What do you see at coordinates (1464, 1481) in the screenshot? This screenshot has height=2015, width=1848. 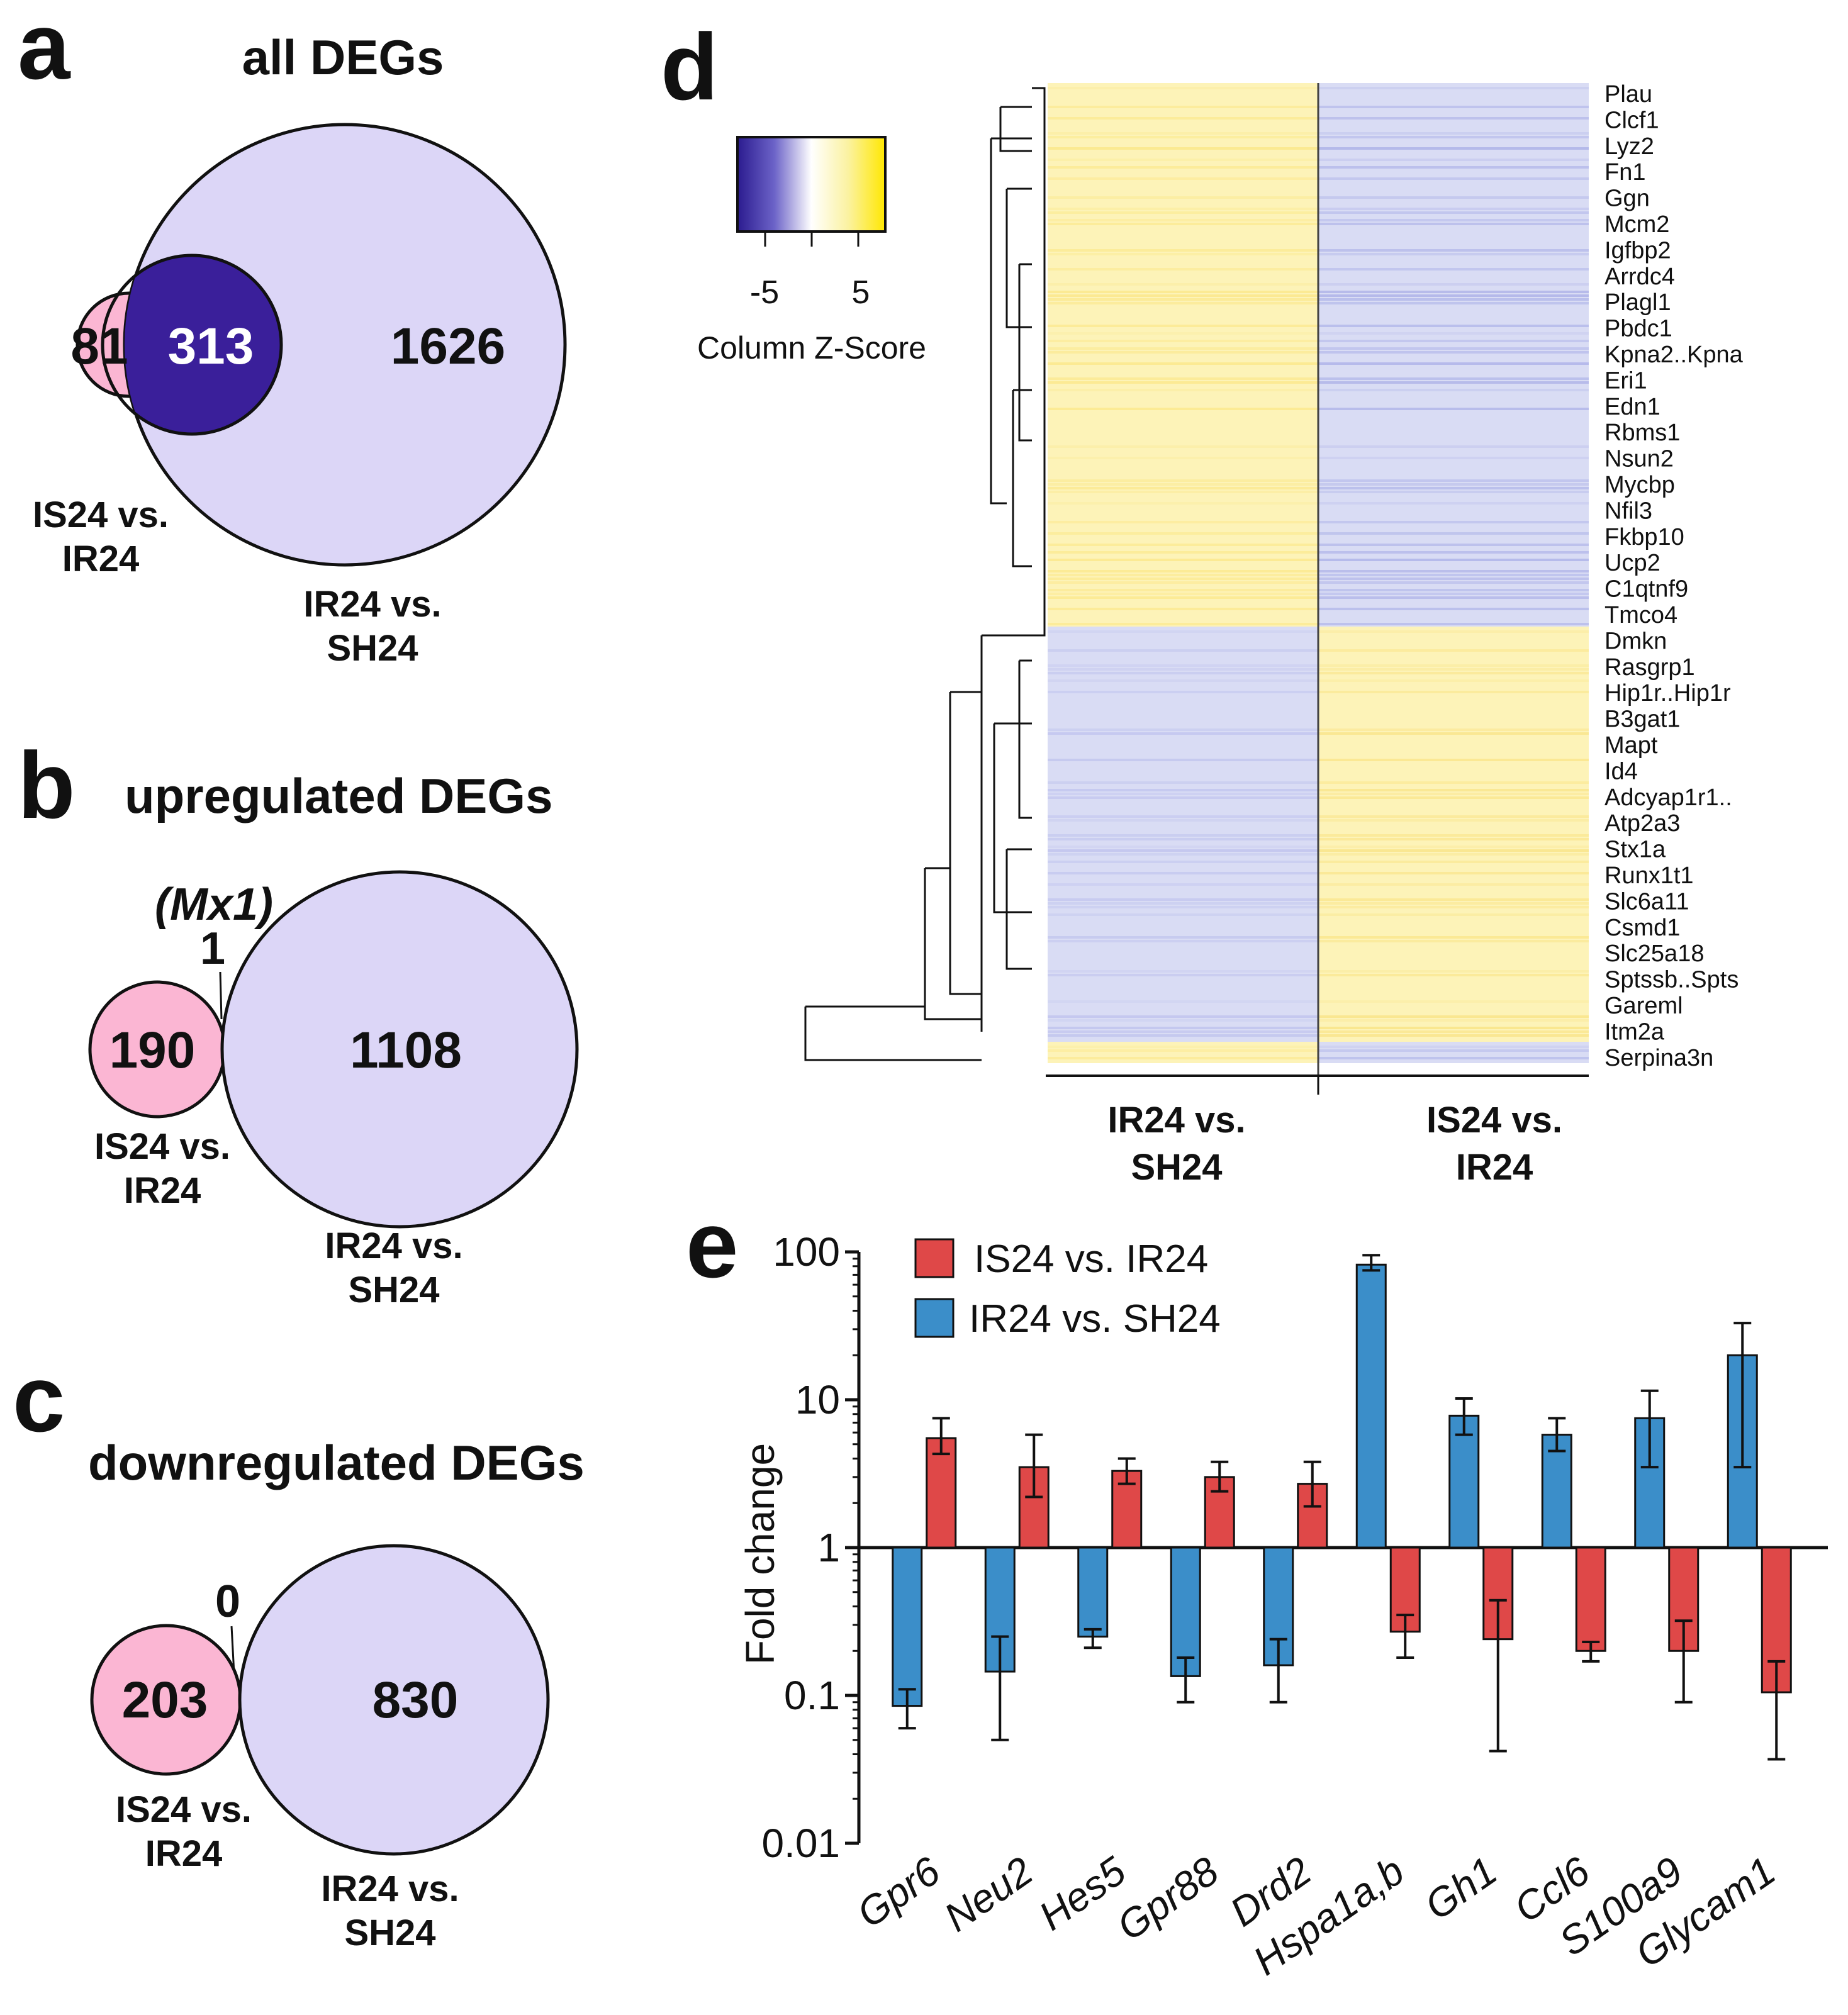 I see `bar-ir24-vs-sh24-Gh1` at bounding box center [1464, 1481].